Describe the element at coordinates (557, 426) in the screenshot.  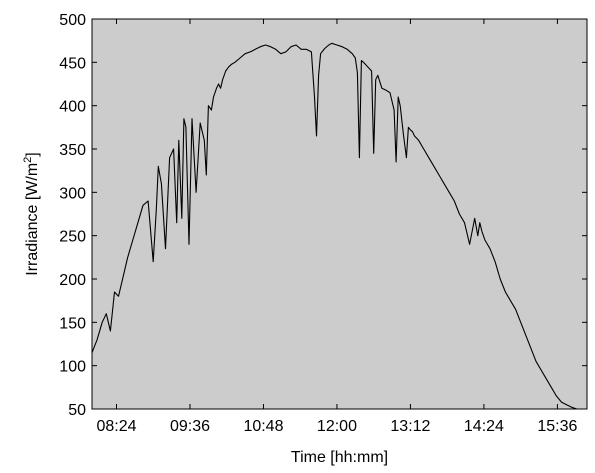
I see `x-tick-label: 15:36` at that location.